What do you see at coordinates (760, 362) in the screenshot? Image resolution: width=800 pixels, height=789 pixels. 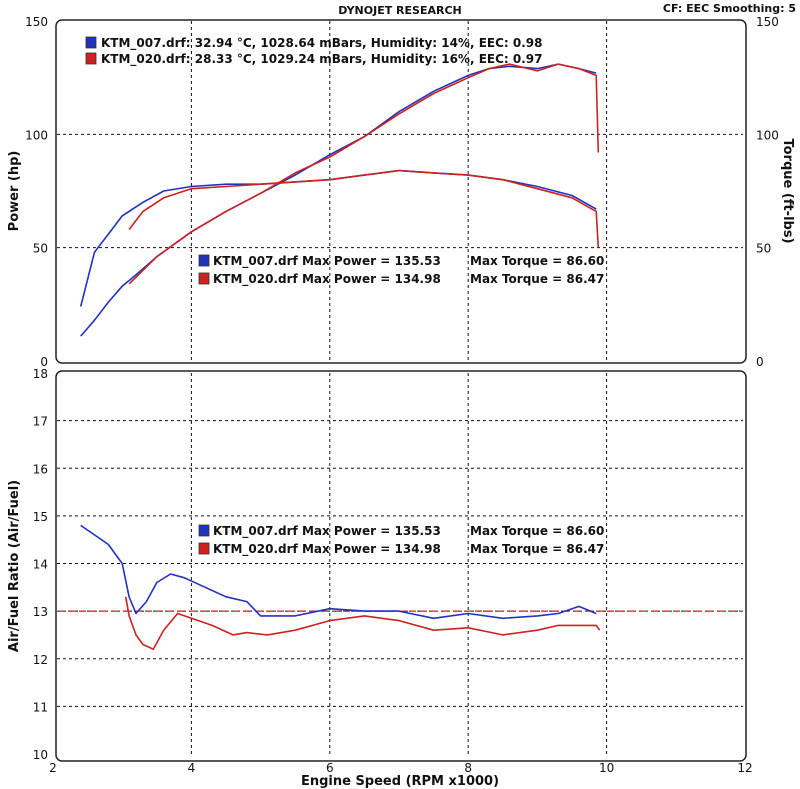 I see `y2-tick-label: 0` at bounding box center [760, 362].